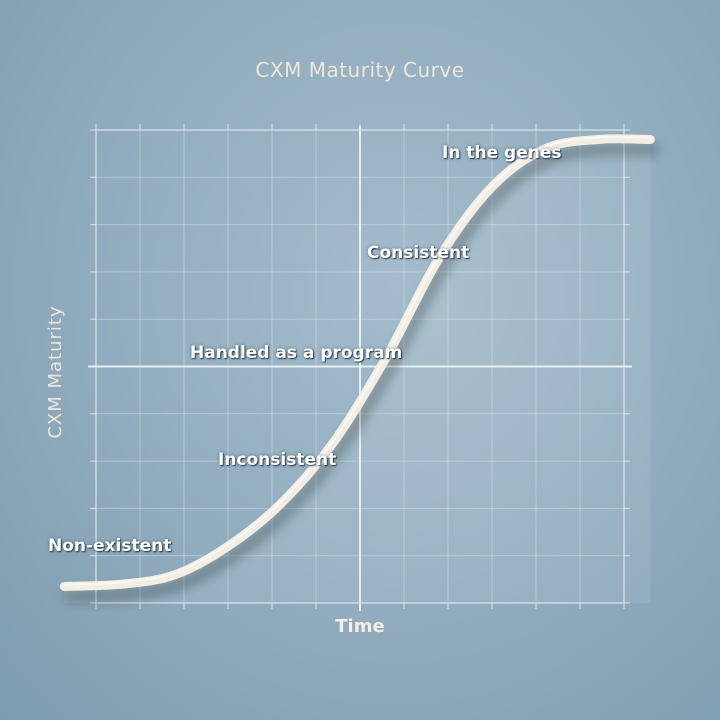 The width and height of the screenshot is (720, 720). I want to click on stage-label-handled-as-a-program: Handled as a program, so click(296, 353).